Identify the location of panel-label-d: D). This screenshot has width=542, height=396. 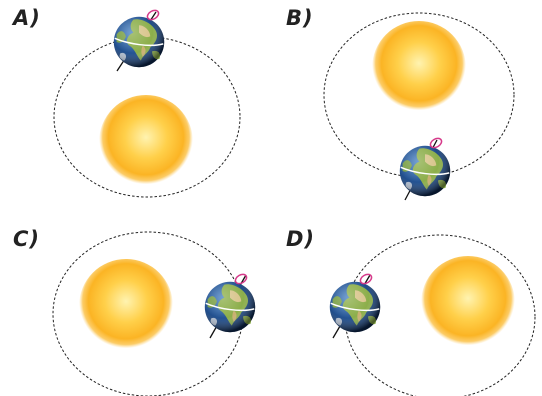
(301, 239).